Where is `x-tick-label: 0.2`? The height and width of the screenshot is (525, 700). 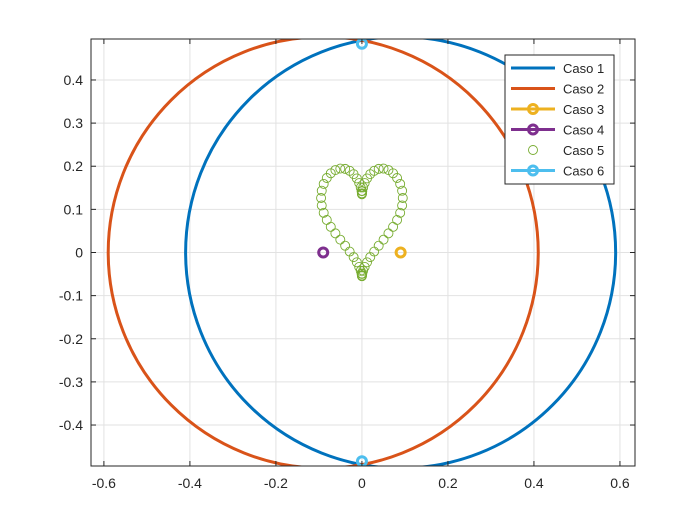 x-tick-label: 0.2 is located at coordinates (448, 483).